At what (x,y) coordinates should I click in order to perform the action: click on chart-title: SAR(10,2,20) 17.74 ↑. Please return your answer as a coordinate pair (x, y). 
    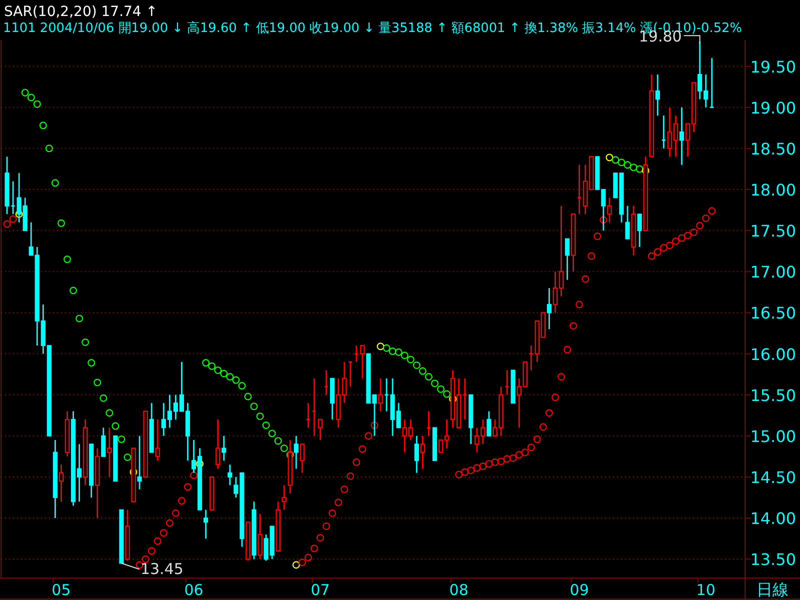
    Looking at the image, I should click on (81, 12).